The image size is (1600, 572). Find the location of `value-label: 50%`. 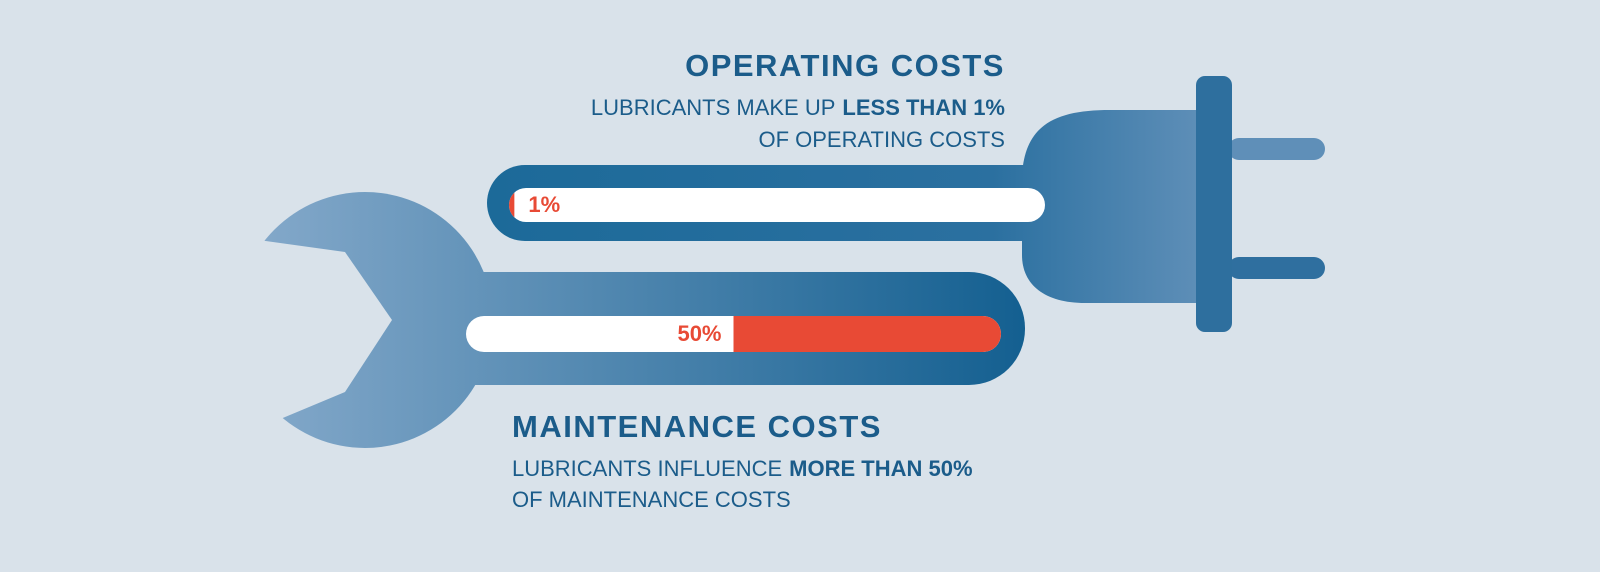

value-label: 50% is located at coordinates (699, 333).